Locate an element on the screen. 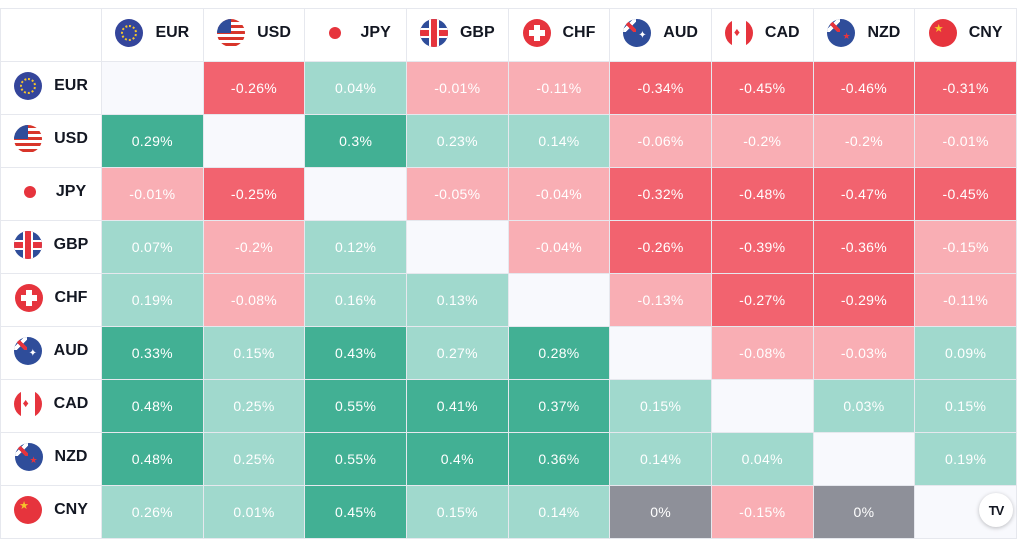 The image size is (1024, 539). row-header-chf: CHF is located at coordinates (51, 300).